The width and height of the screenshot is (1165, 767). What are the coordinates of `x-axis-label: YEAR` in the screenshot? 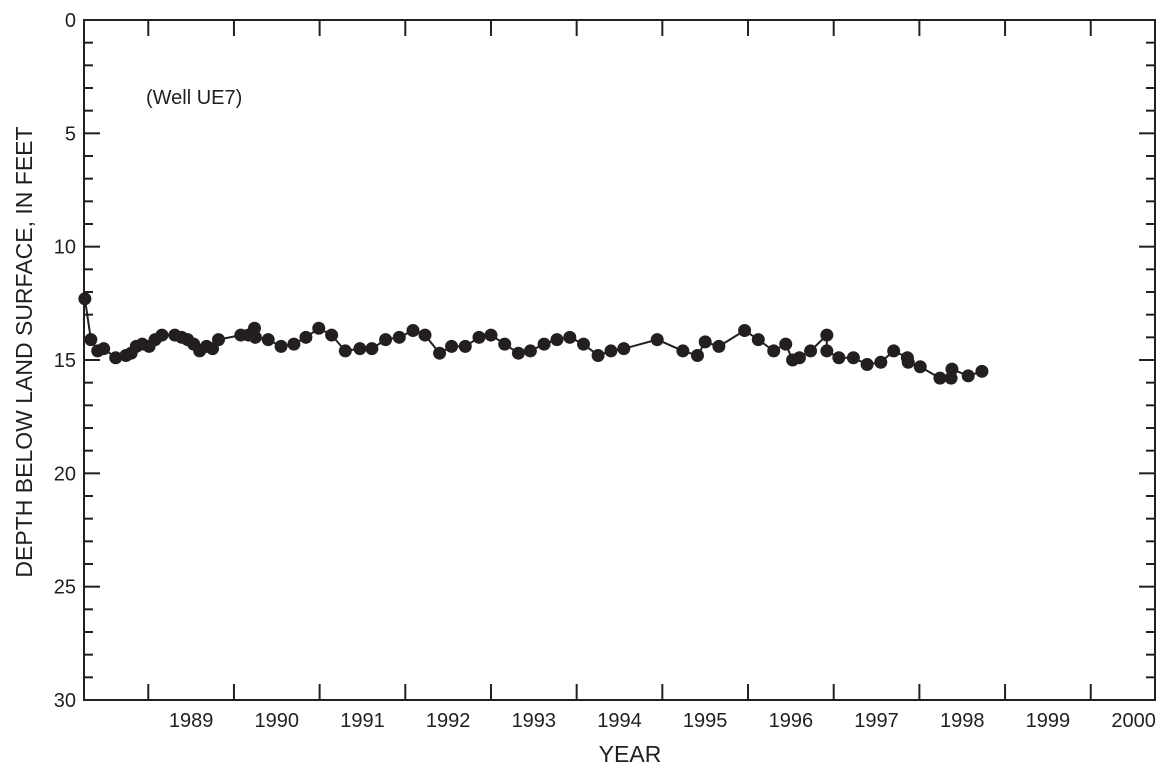 It's located at (630, 754).